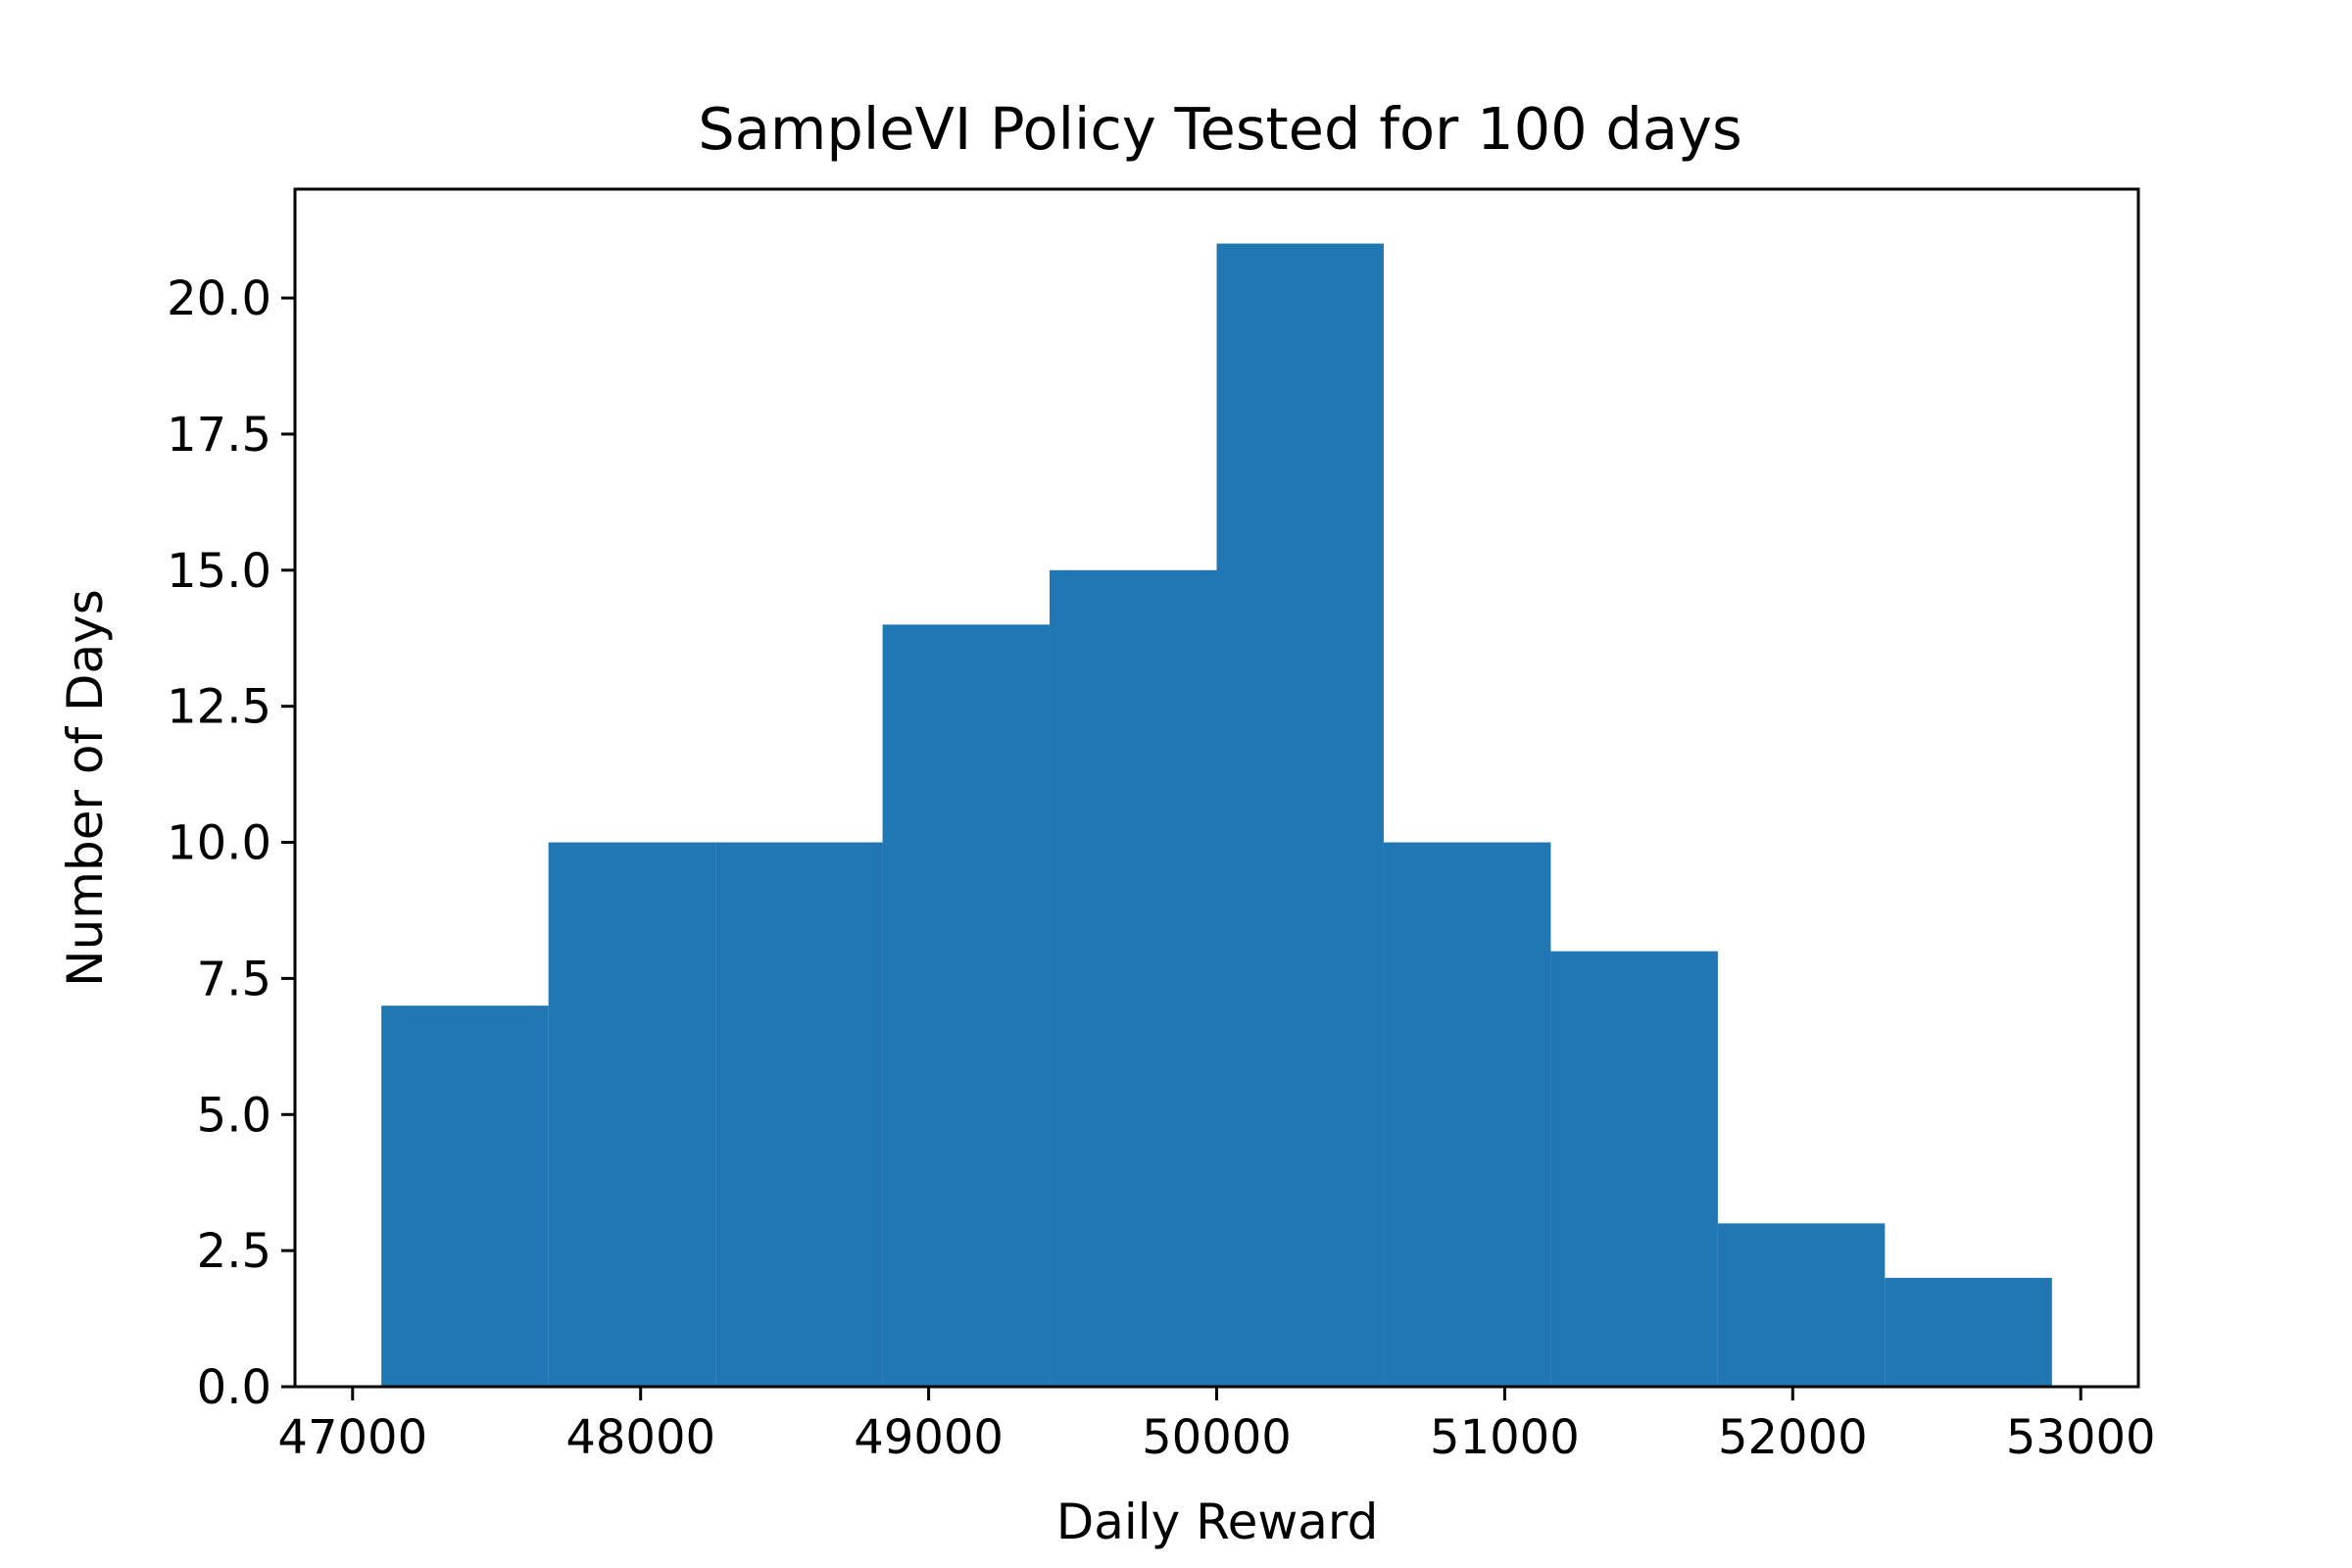 The image size is (2352, 1568). Describe the element at coordinates (85, 788) in the screenshot. I see `y-axis-label: Number of Days` at that location.